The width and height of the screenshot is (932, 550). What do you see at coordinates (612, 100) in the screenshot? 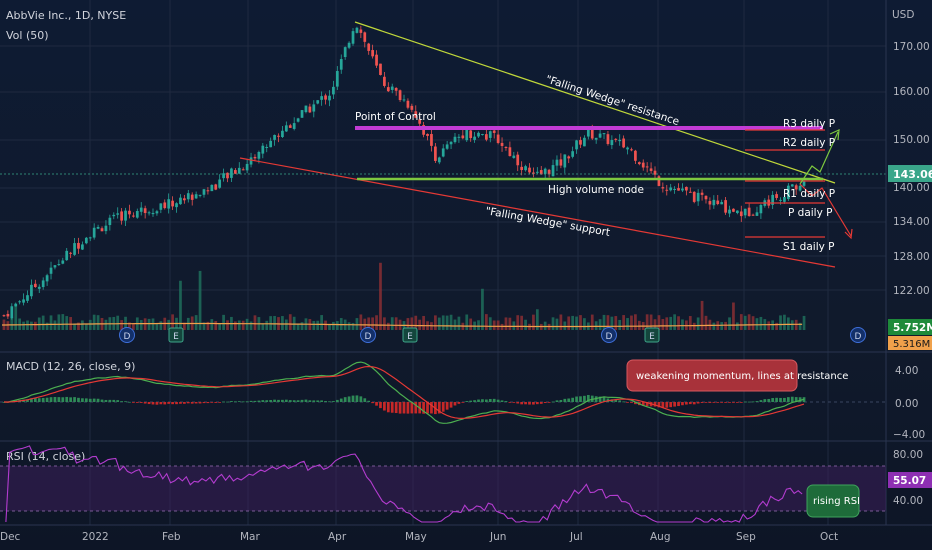
I see `falling-wedge-resistance-label: "Falling Wedge" resistance` at bounding box center [612, 100].